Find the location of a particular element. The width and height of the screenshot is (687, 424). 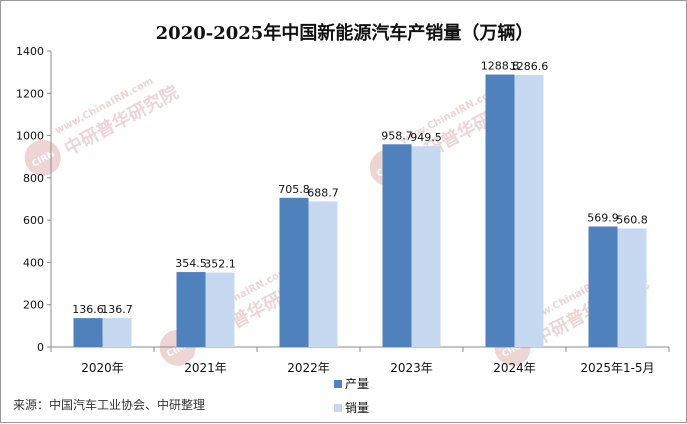

x-tick-label: 2023年 is located at coordinates (411, 368).